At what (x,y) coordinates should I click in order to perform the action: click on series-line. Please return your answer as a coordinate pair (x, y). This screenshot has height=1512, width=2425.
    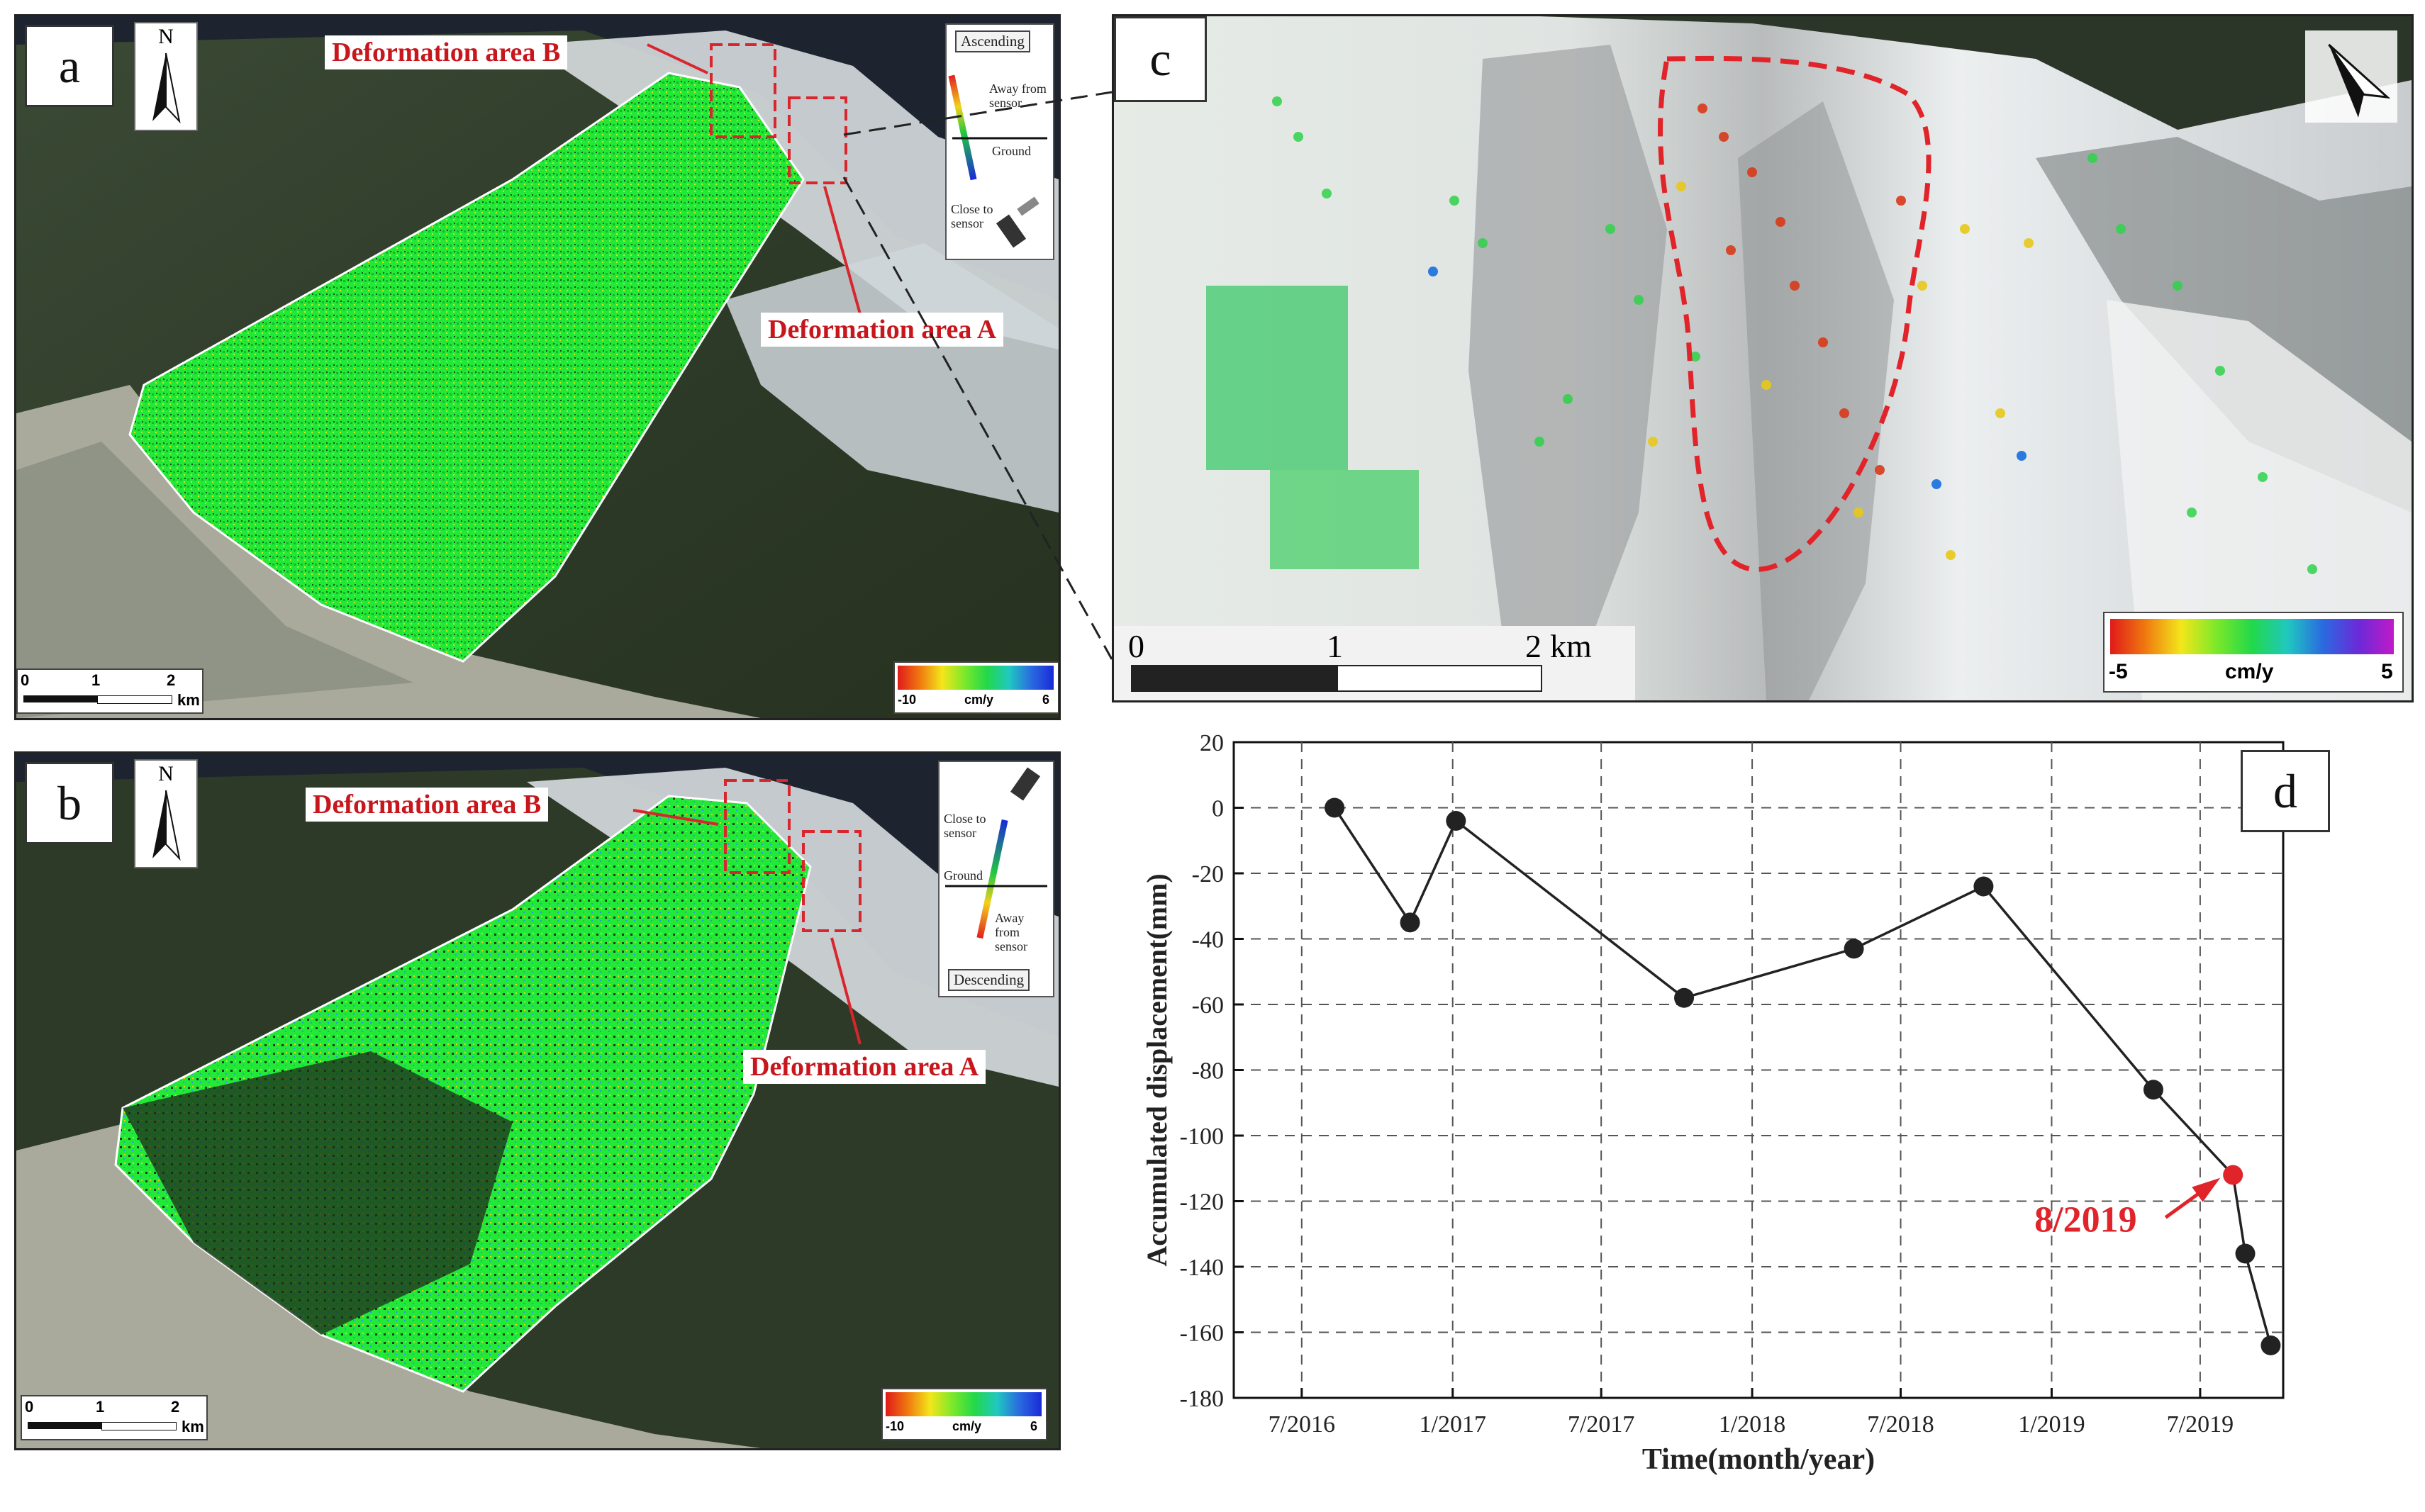
    Looking at the image, I should click on (1803, 1076).